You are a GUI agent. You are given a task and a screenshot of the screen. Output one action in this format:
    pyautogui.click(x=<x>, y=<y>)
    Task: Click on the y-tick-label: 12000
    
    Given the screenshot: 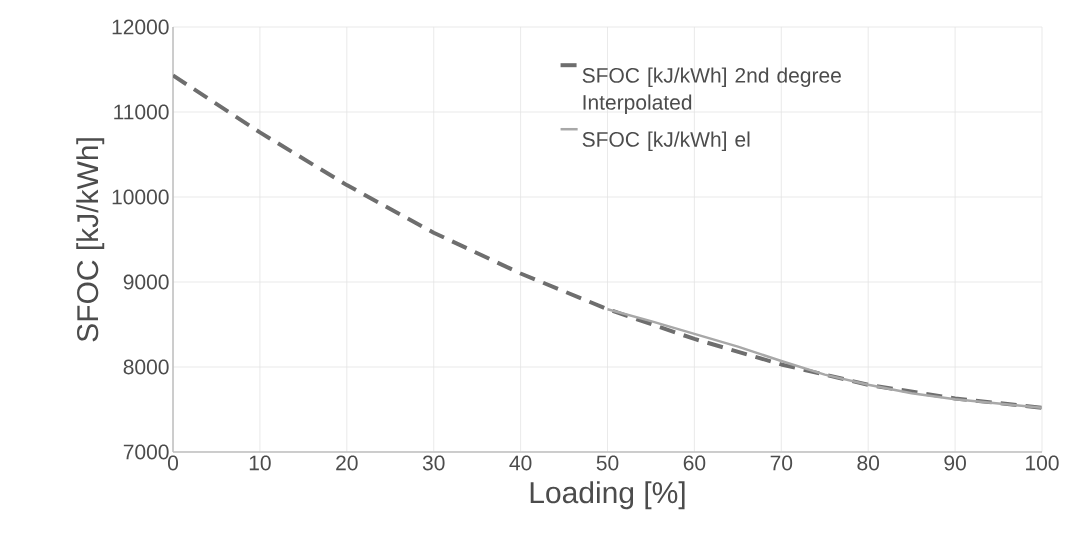 What is the action you would take?
    pyautogui.click(x=140, y=27)
    